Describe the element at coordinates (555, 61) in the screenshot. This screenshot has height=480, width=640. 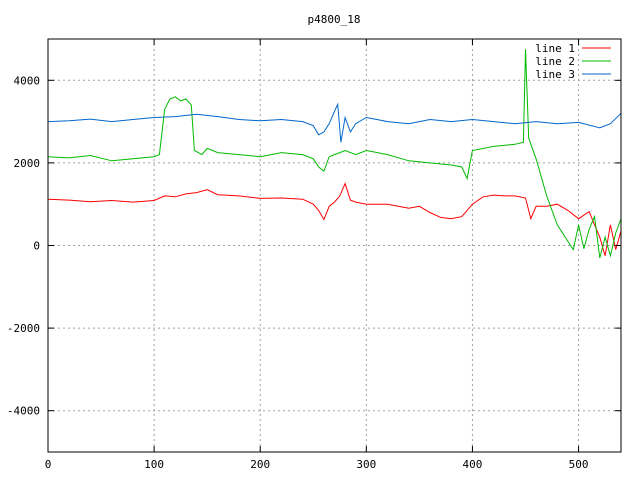
I see `legend-label-2: line 2` at that location.